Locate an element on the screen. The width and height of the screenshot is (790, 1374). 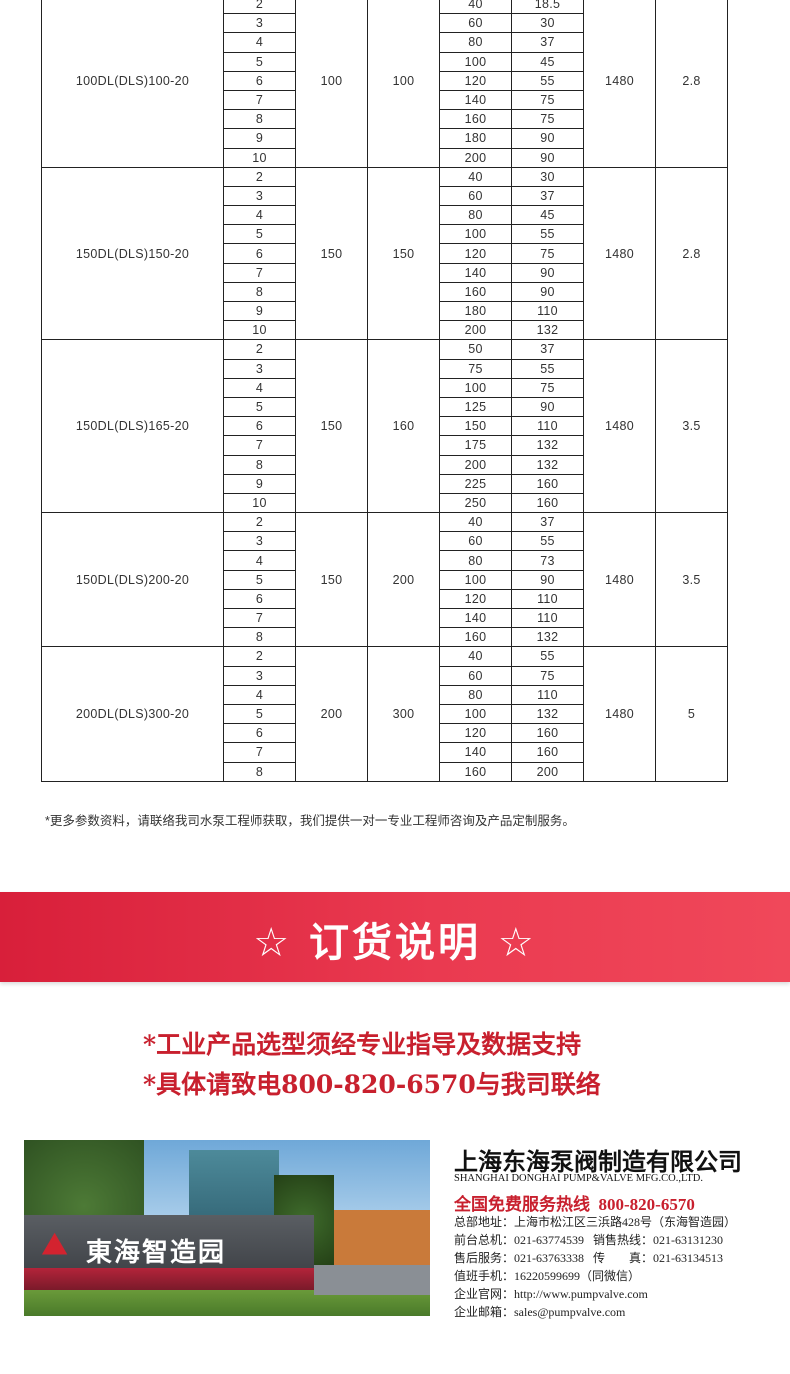
table-row: 4 100 75 is located at coordinates (385, 387).